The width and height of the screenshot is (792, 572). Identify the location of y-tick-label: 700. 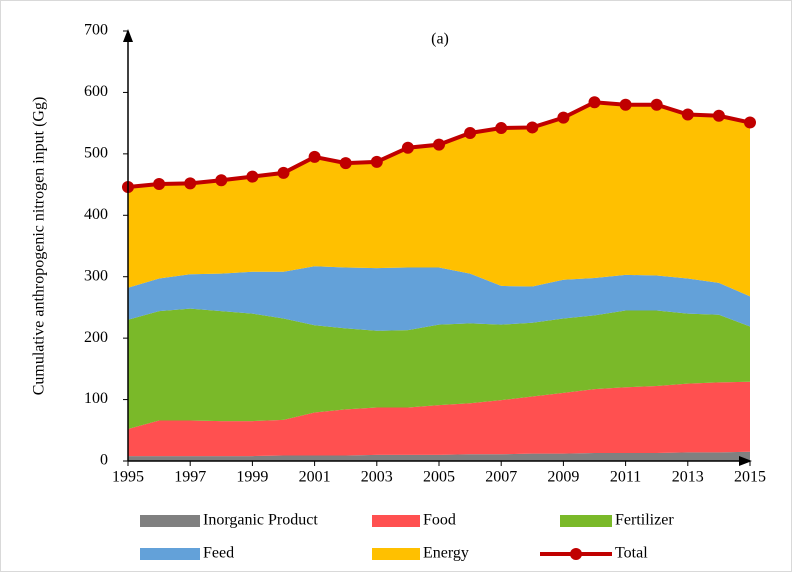
(96, 30).